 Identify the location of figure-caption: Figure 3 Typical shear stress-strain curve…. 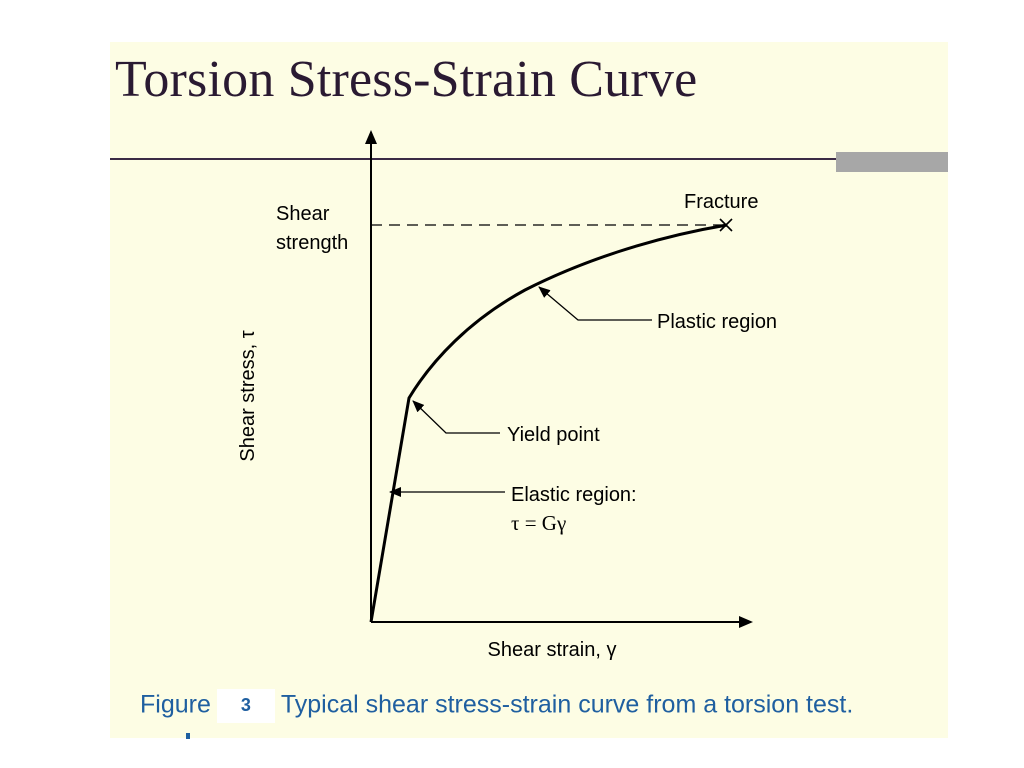
(496, 706).